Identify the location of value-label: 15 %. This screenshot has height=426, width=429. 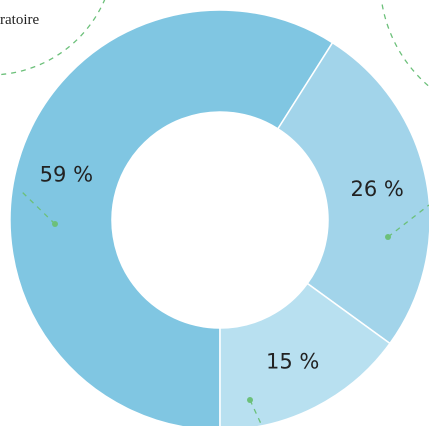
(292, 362).